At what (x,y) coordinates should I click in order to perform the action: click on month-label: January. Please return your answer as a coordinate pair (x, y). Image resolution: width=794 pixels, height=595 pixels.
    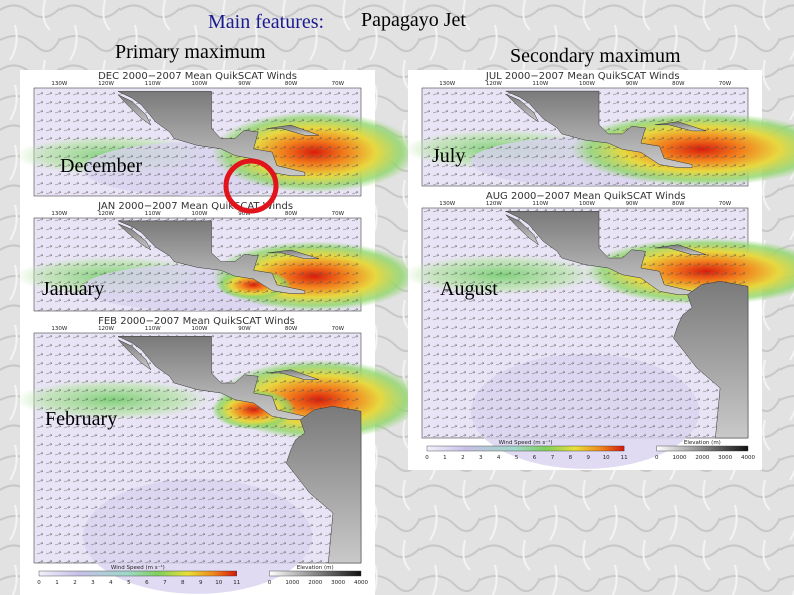
    Looking at the image, I should click on (73, 289).